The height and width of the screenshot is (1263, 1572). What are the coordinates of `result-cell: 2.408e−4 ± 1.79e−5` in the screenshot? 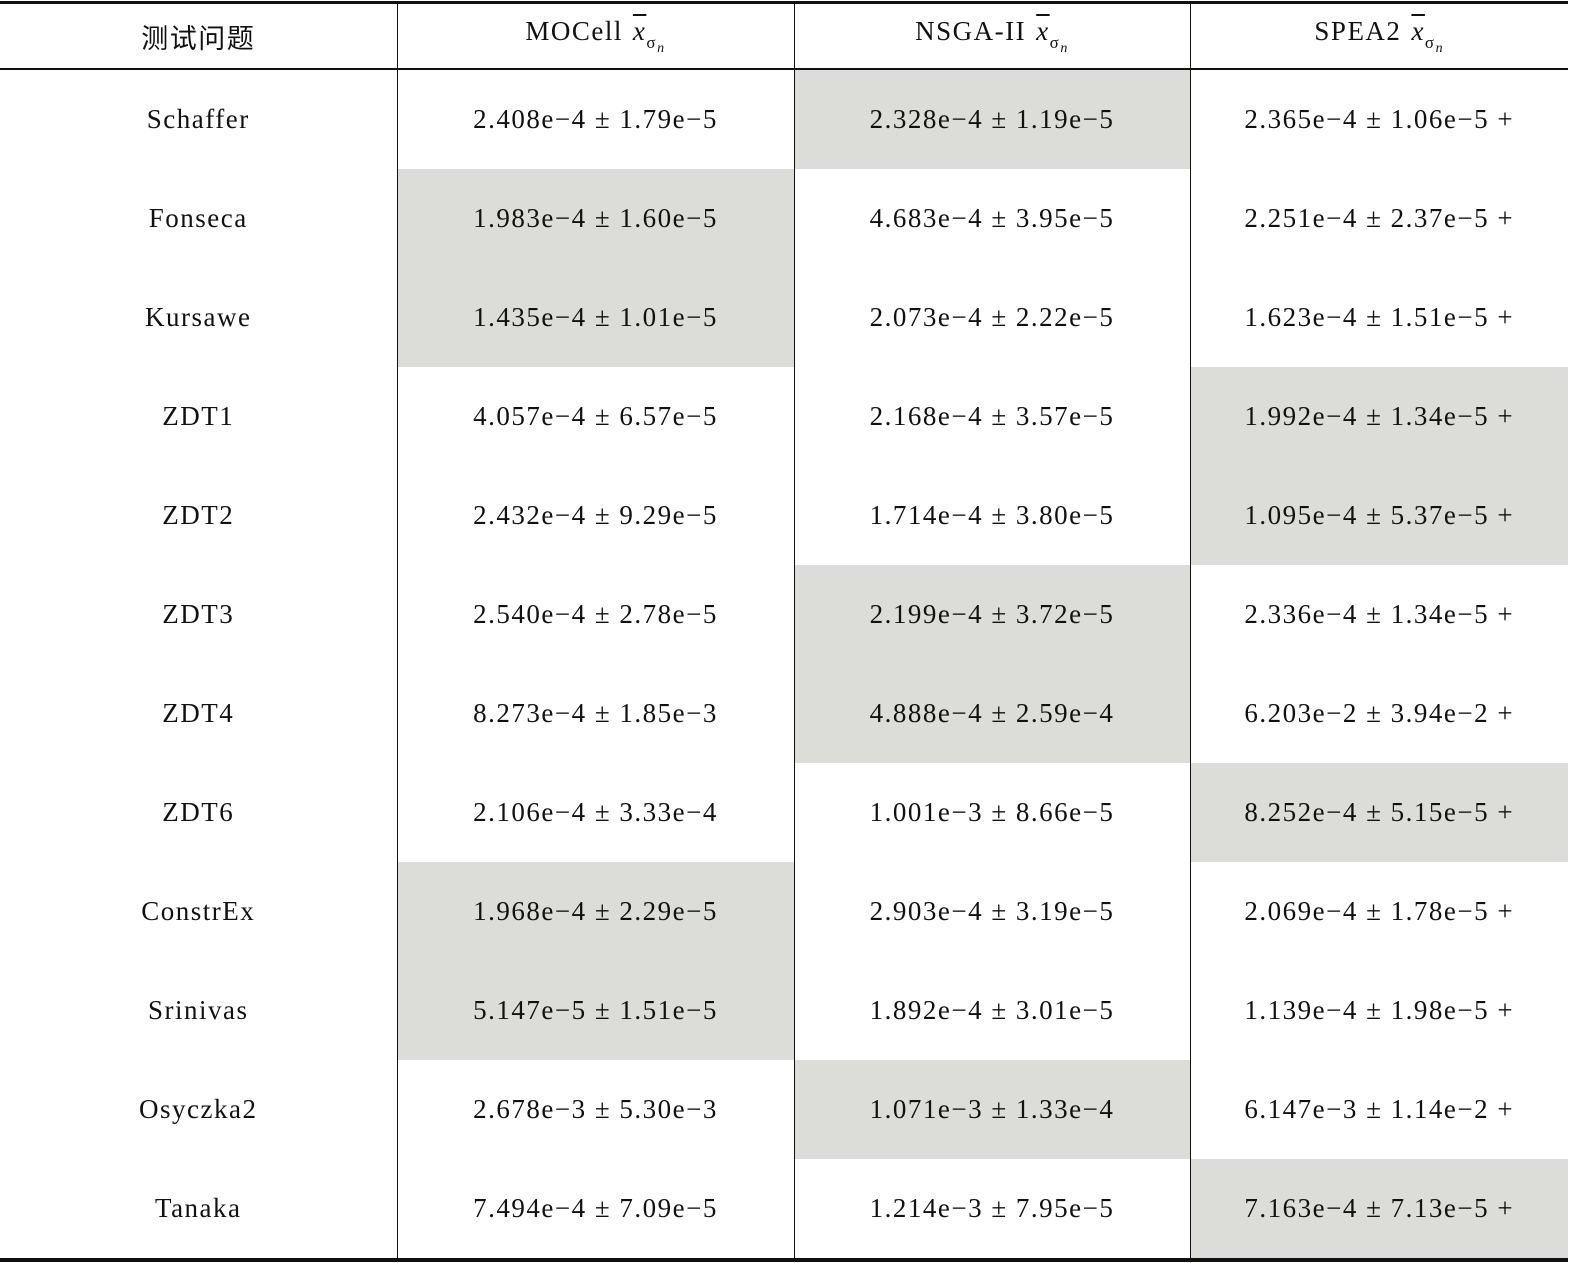 It's located at (595, 119).